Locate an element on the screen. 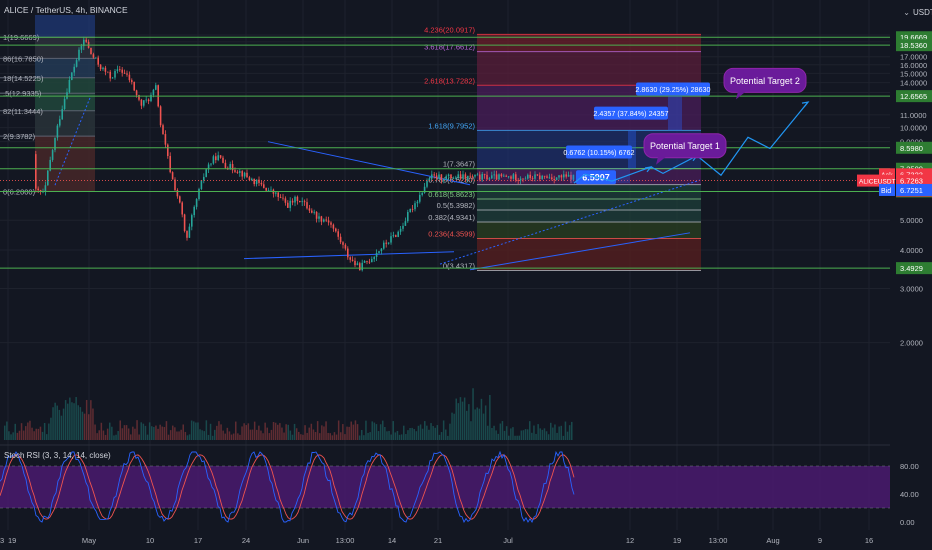  measurement-label: 2.8630 (29.25%) 28630 is located at coordinates (672, 89).